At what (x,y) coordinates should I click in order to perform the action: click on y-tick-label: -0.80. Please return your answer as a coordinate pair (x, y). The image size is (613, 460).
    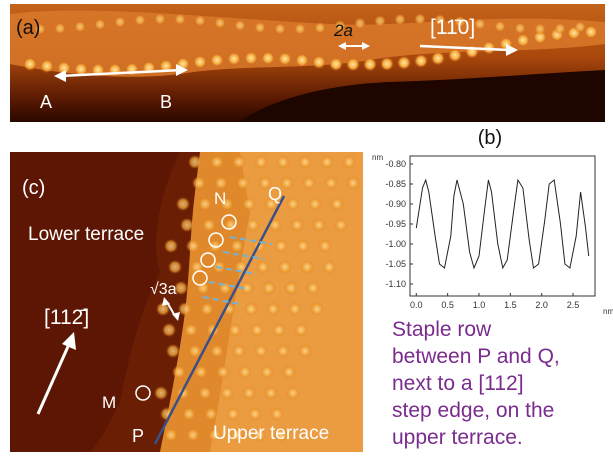
    Looking at the image, I should click on (395, 164).